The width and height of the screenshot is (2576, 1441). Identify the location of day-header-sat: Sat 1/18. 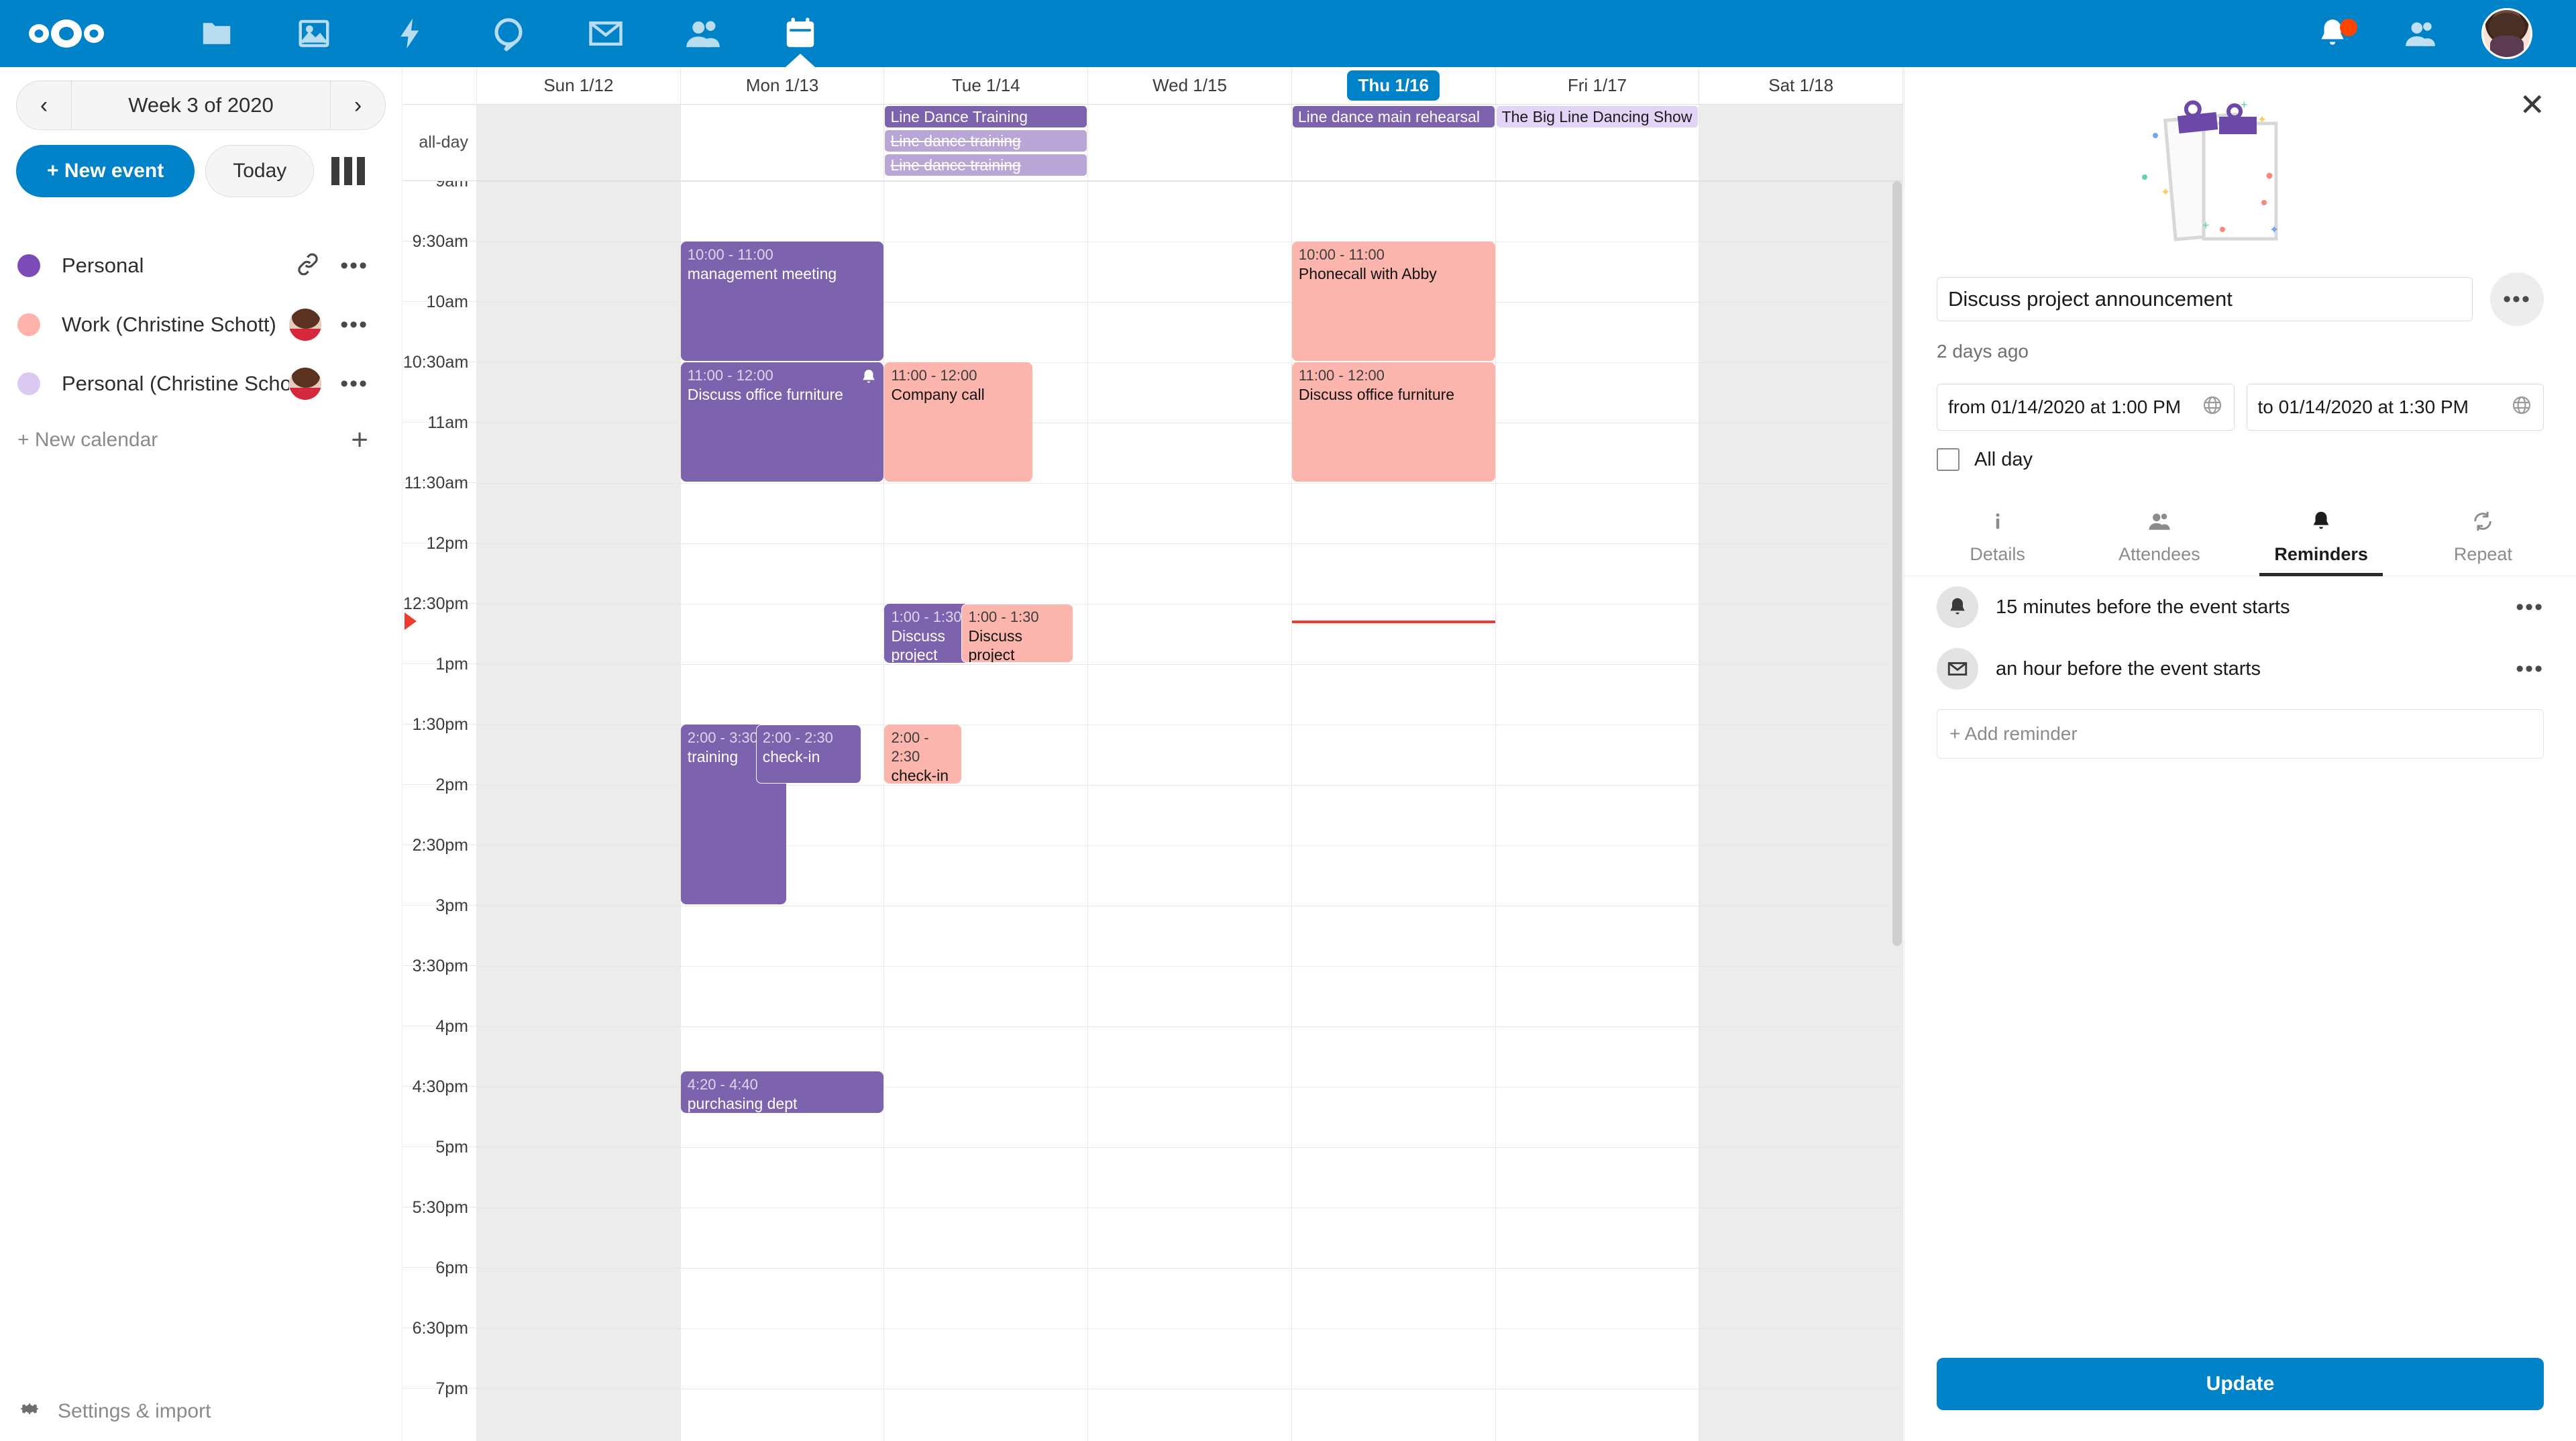
(1801, 85).